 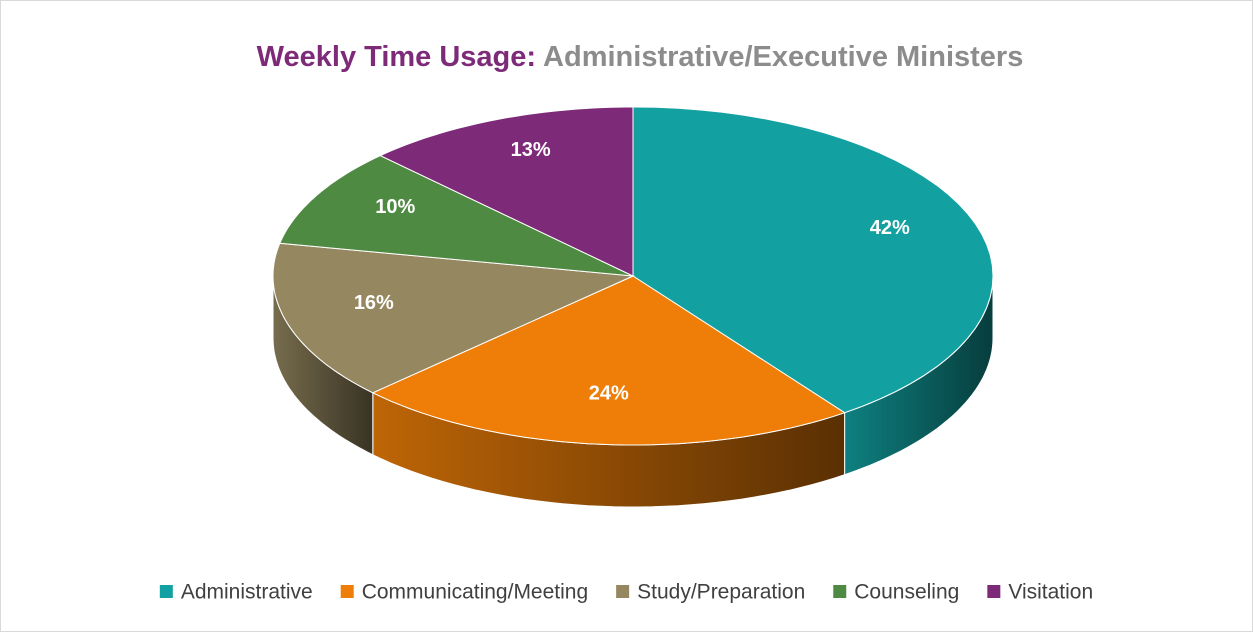 I want to click on data-label: 42%, so click(x=890, y=228).